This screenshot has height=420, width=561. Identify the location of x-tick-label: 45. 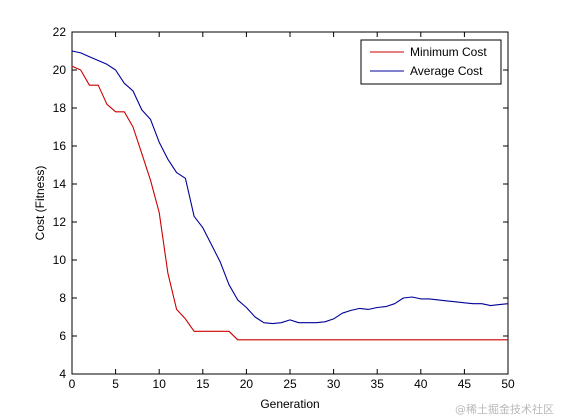
(465, 384).